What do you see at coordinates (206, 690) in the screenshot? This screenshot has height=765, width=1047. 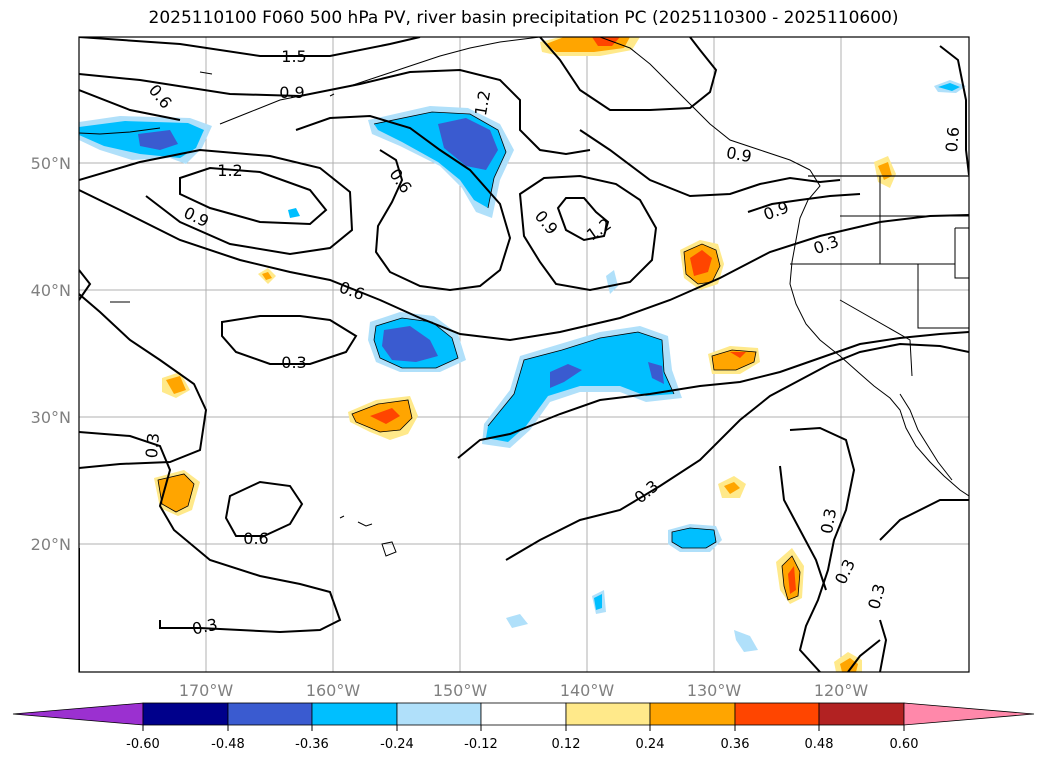 I see `lon-tick-label: 170°W` at bounding box center [206, 690].